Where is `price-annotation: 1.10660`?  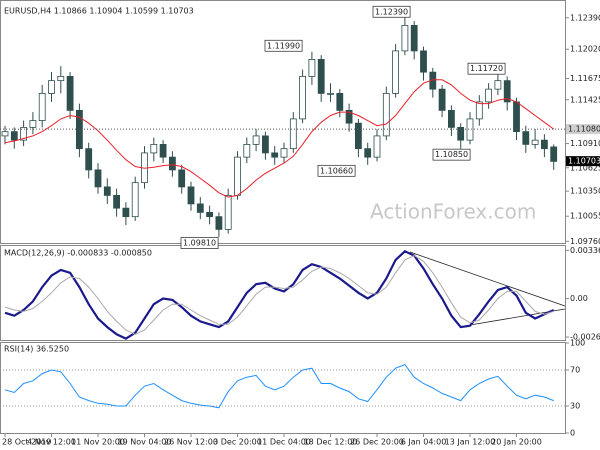 price-annotation: 1.10660 is located at coordinates (336, 170).